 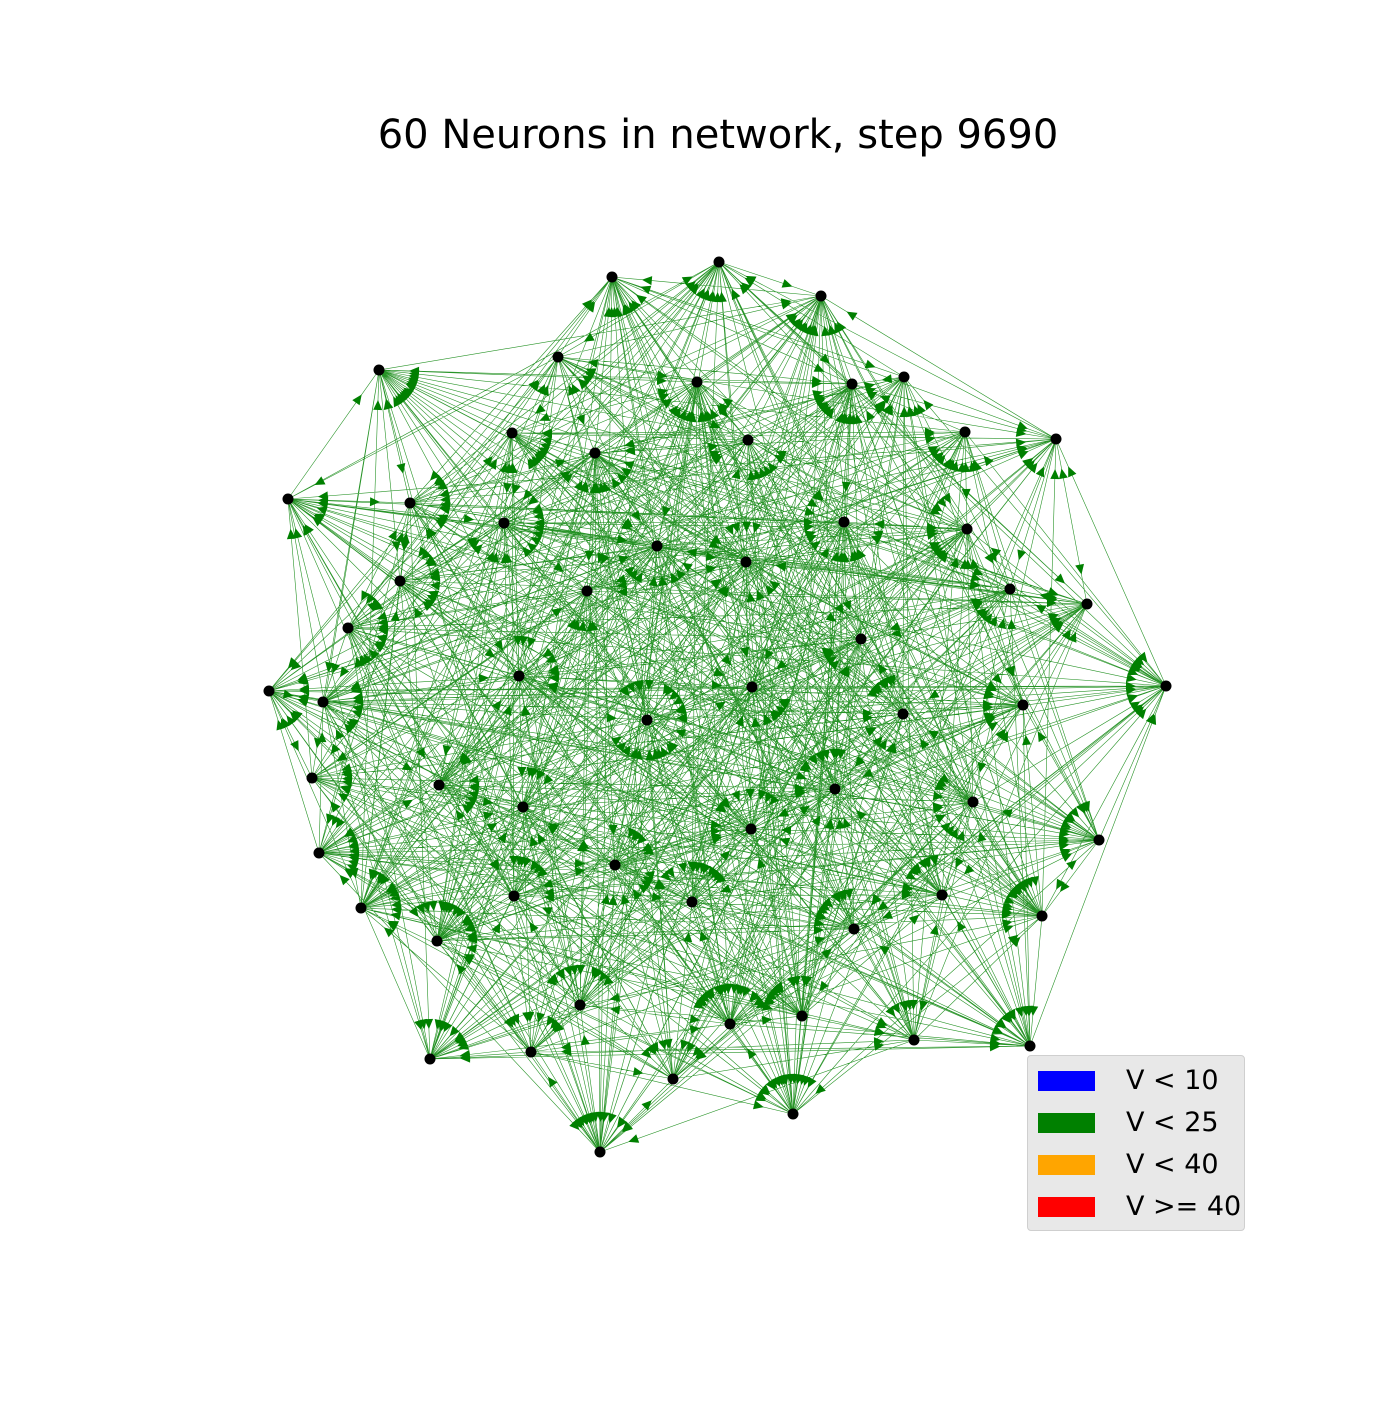 I want to click on legend-label: V < 25, so click(x=1172, y=1122).